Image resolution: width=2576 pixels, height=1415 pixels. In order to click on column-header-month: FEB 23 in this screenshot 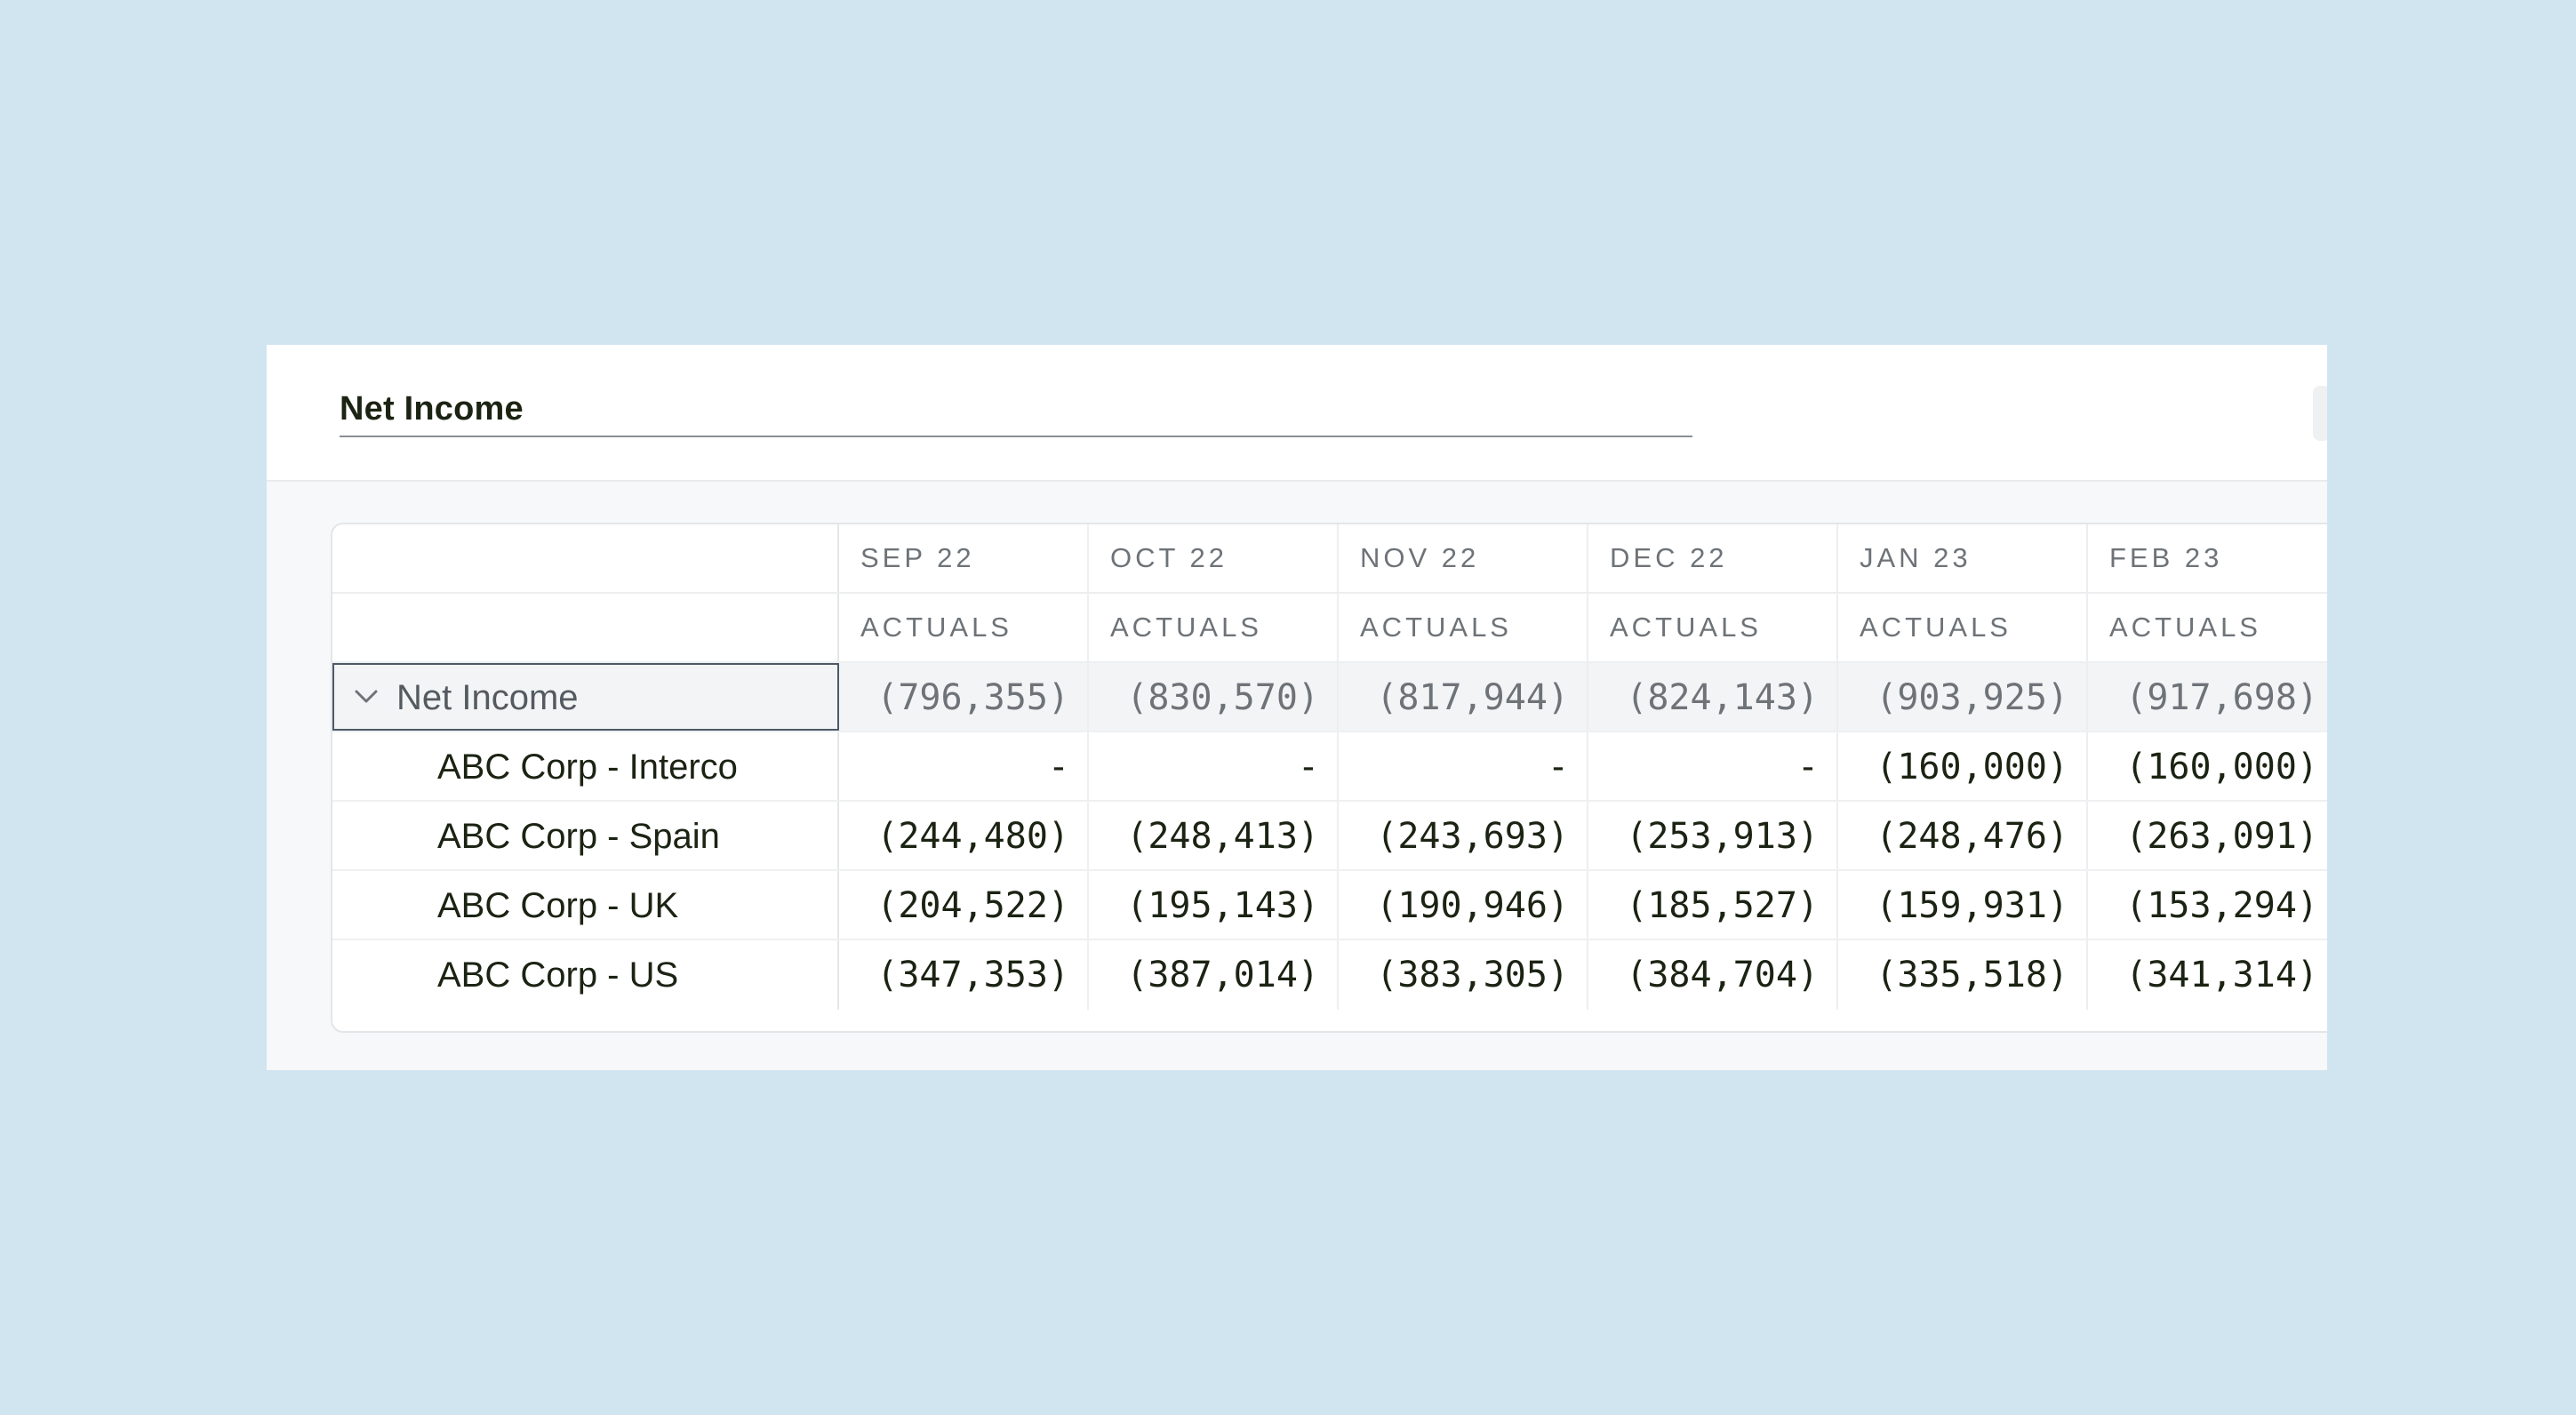, I will do `click(2207, 558)`.